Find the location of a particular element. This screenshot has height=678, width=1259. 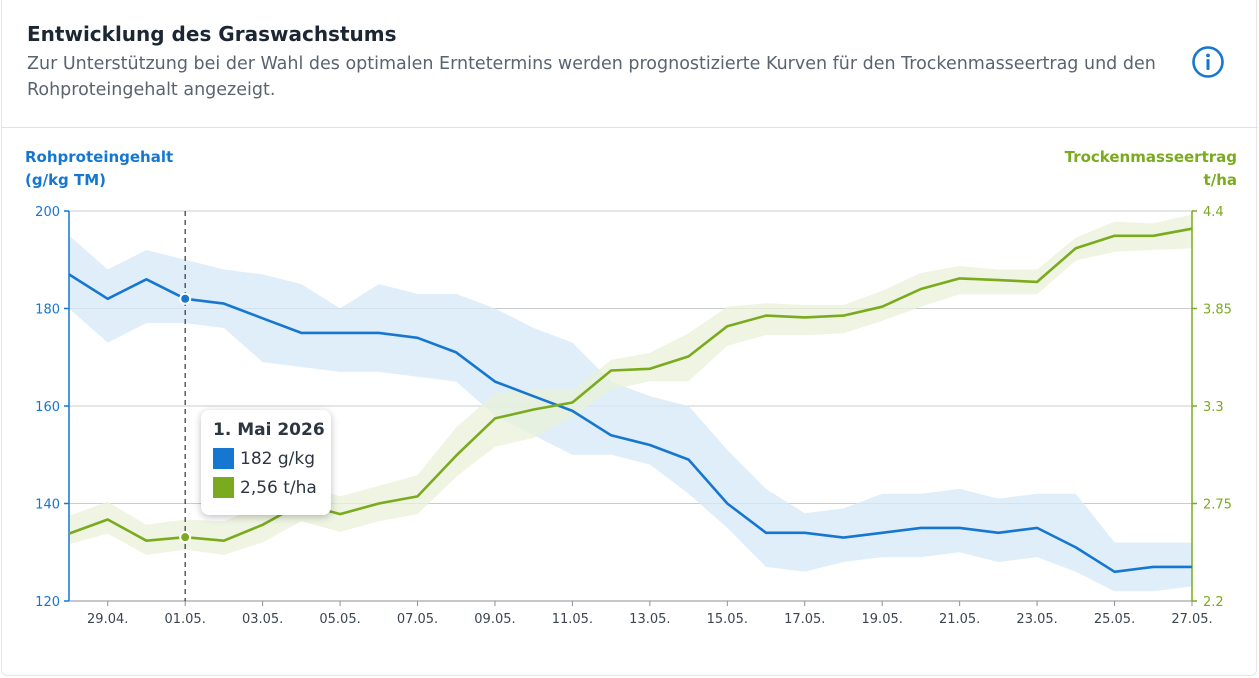

x-axis-tick-label: 19.05. is located at coordinates (882, 619).